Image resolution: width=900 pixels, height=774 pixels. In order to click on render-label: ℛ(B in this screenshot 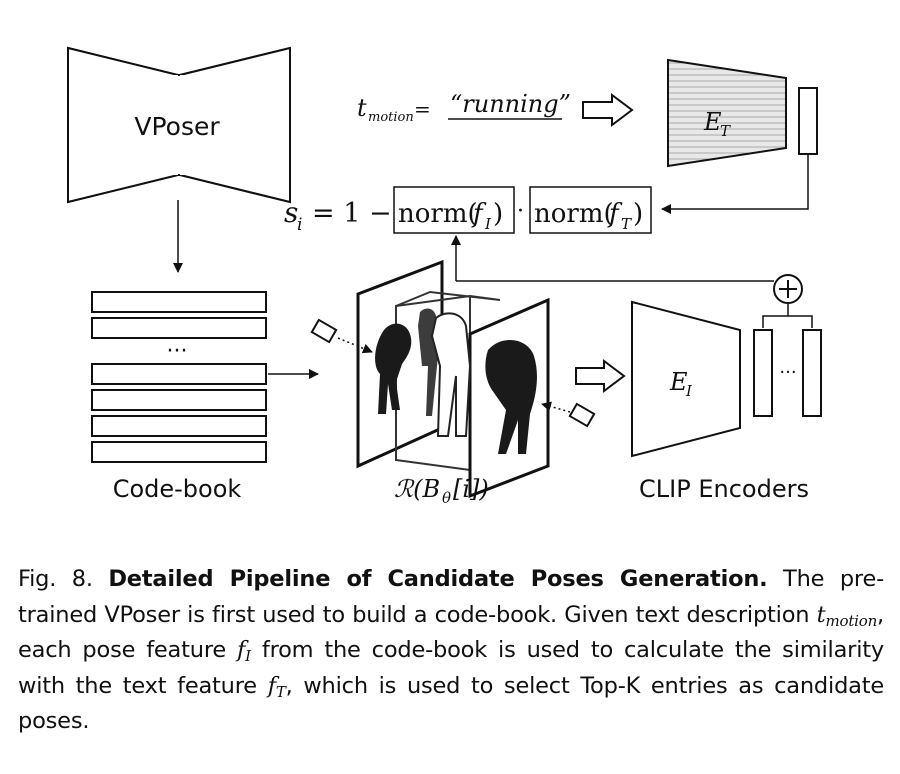, I will do `click(417, 489)`.